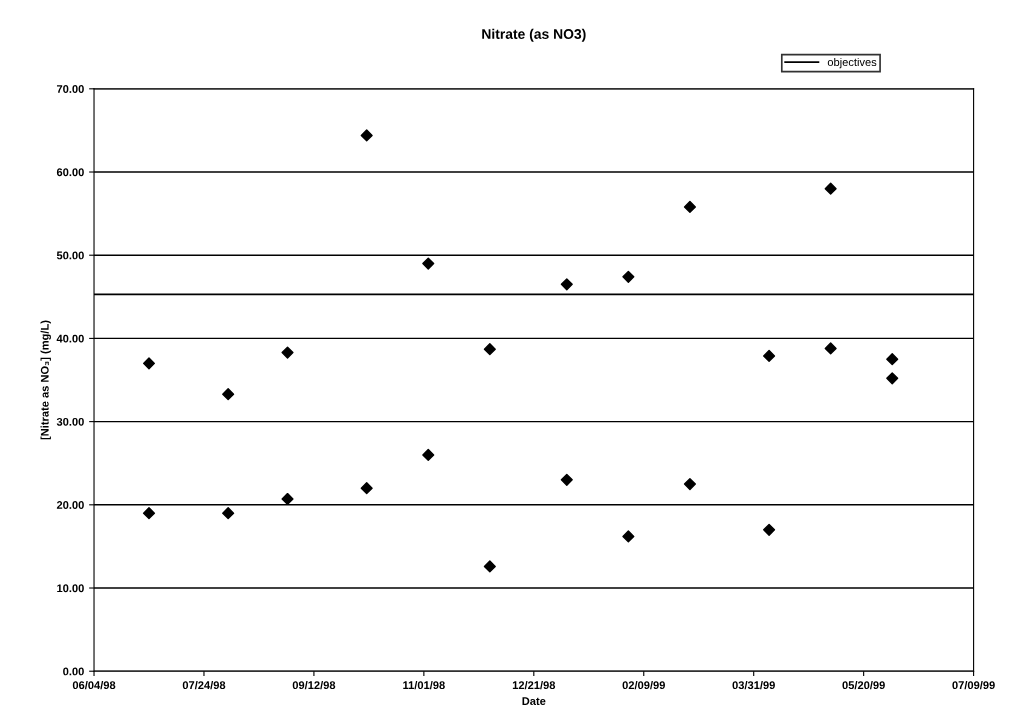  I want to click on x-tick-label: 07/09/99, so click(973, 685).